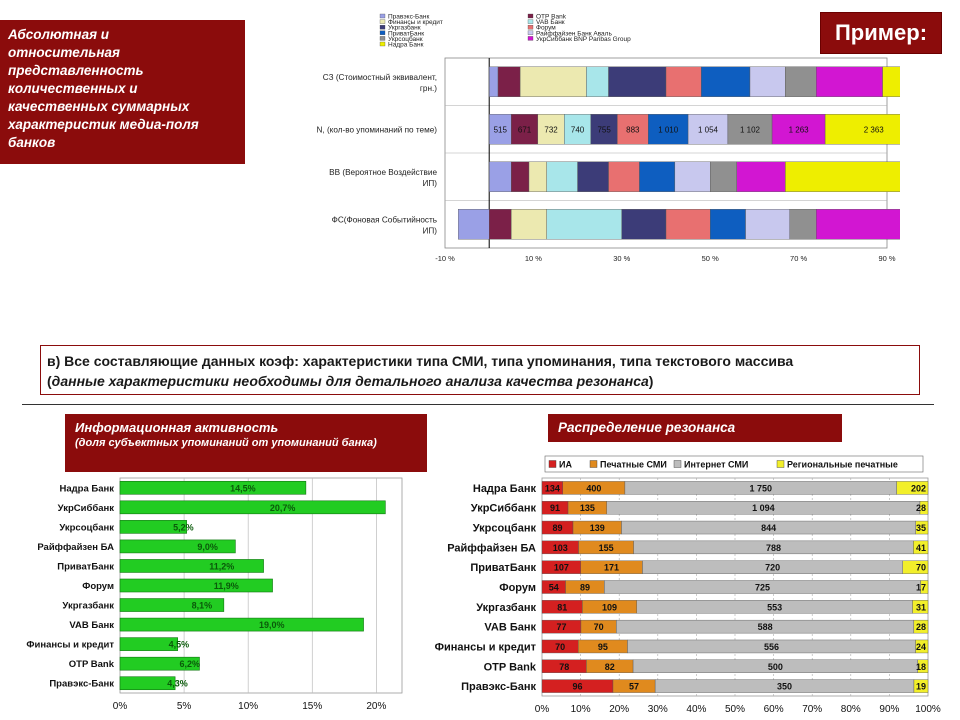 The width and height of the screenshot is (960, 720). I want to click on right-bar-label: 1 094, so click(763, 508).